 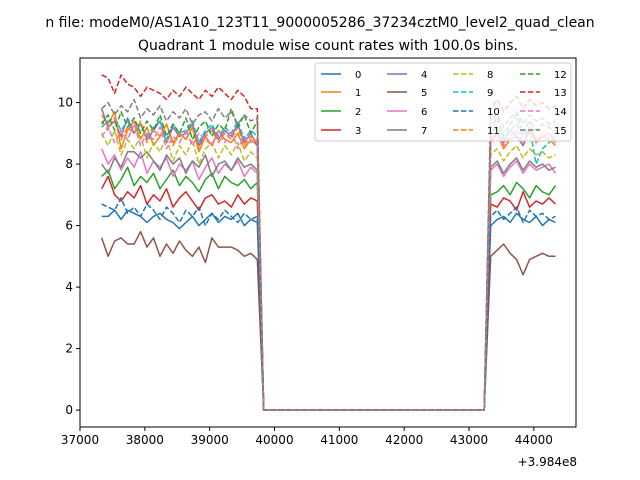 What do you see at coordinates (210, 440) in the screenshot?
I see `x-tick-label: 39000` at bounding box center [210, 440].